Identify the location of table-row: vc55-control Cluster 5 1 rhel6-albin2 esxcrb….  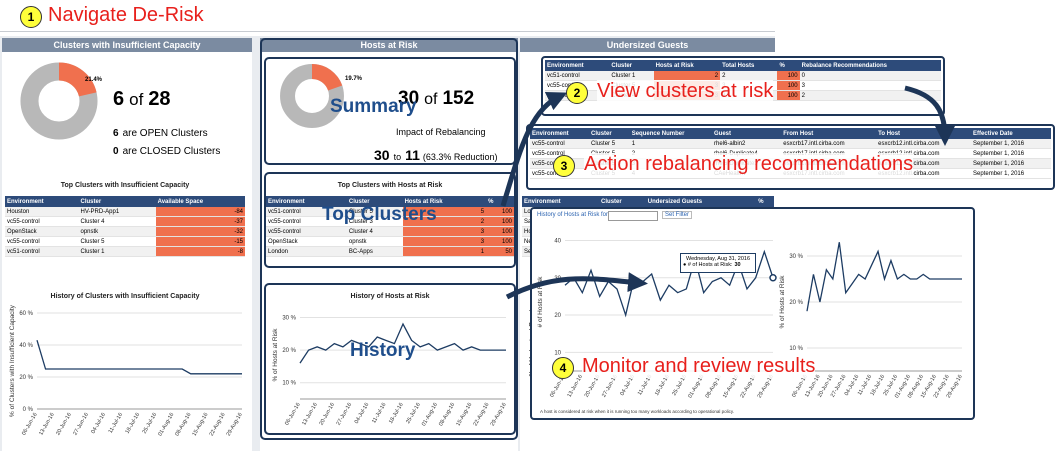
(790, 144).